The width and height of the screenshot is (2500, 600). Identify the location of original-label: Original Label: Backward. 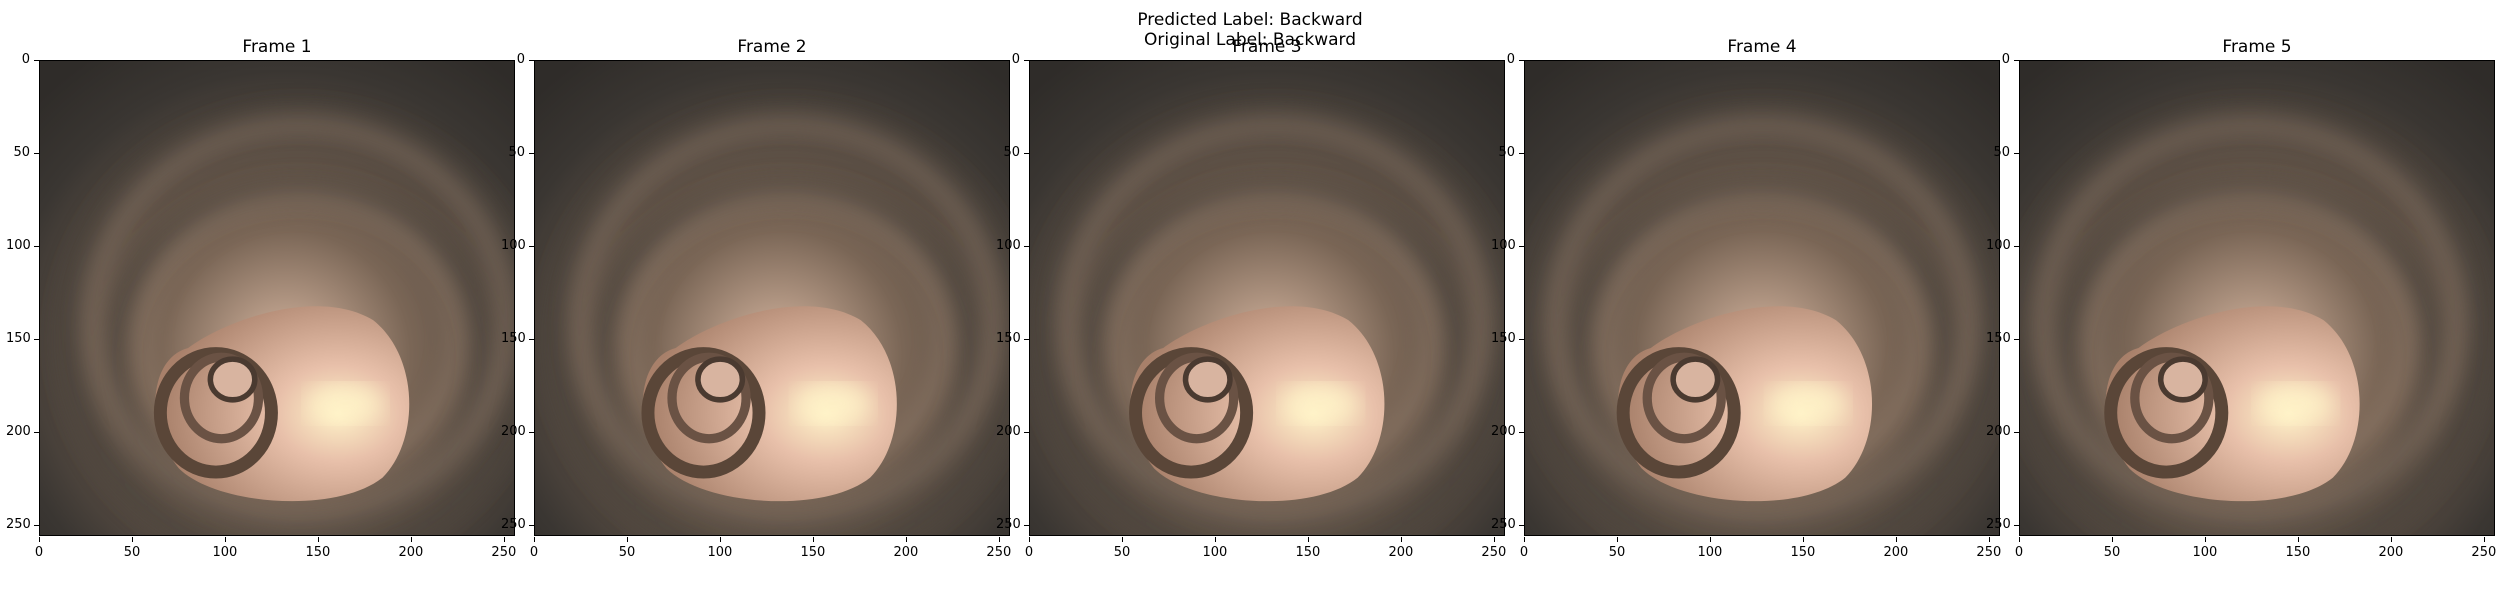
(1250, 40).